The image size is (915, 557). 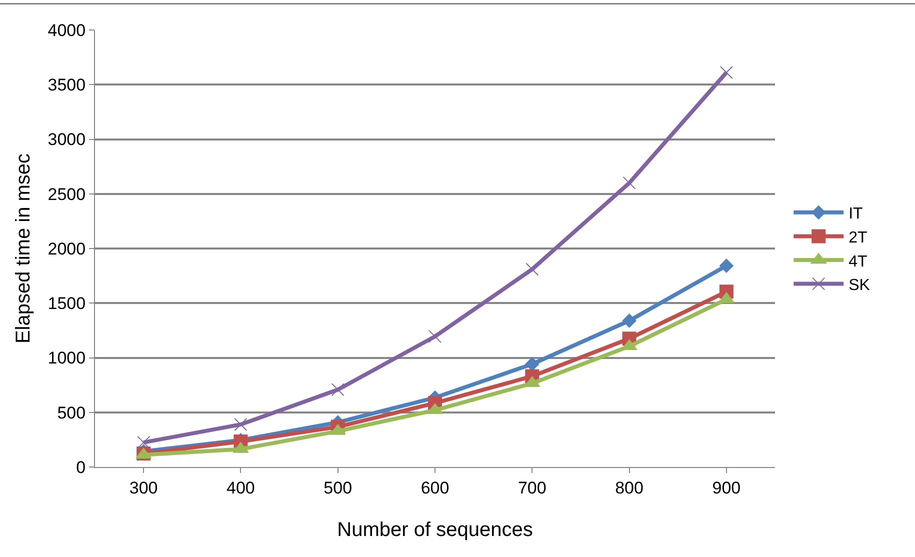 What do you see at coordinates (71, 412) in the screenshot?
I see `y-tick-label: 500` at bounding box center [71, 412].